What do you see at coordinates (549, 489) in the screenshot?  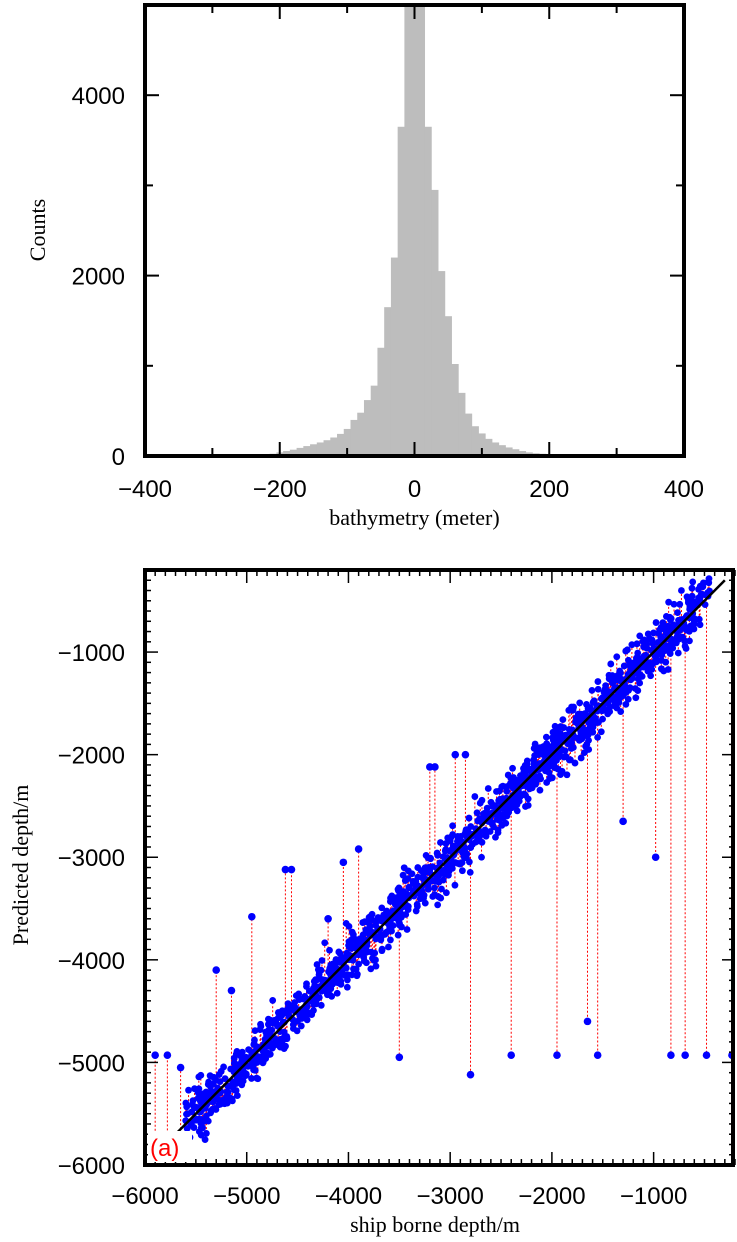 I see `histogram-x-tick-label: 200` at bounding box center [549, 489].